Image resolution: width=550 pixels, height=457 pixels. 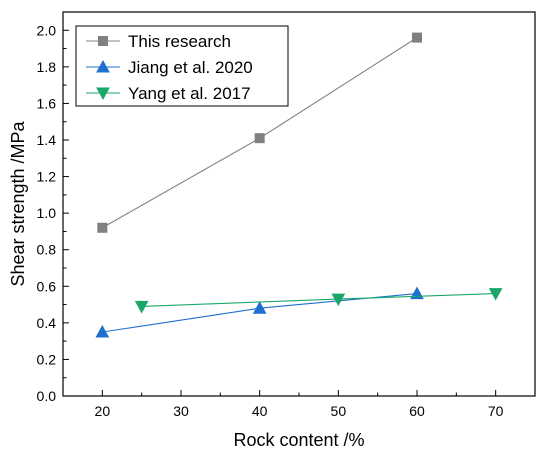 I want to click on y-tick-label: 0.6, so click(x=47, y=286).